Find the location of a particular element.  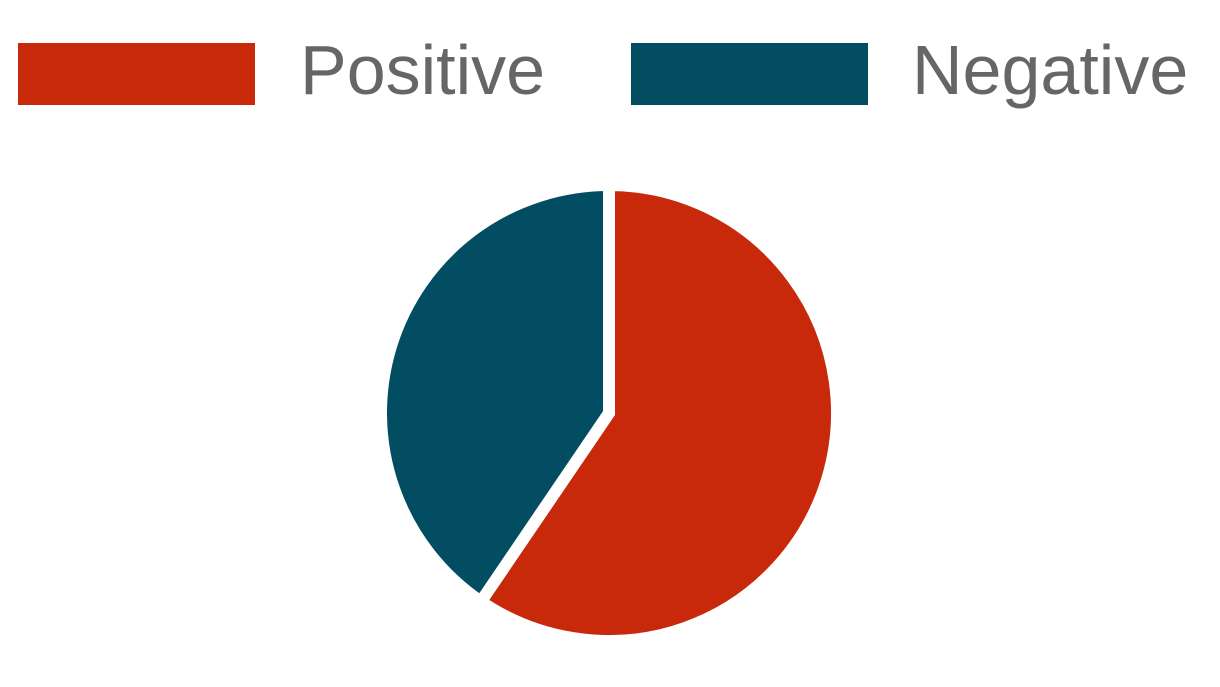

legend-swatch-positive is located at coordinates (136, 74).